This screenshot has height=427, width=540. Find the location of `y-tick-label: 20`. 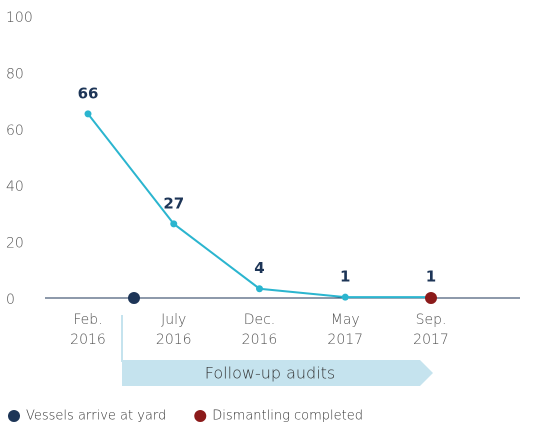

y-tick-label: 20 is located at coordinates (15, 244).